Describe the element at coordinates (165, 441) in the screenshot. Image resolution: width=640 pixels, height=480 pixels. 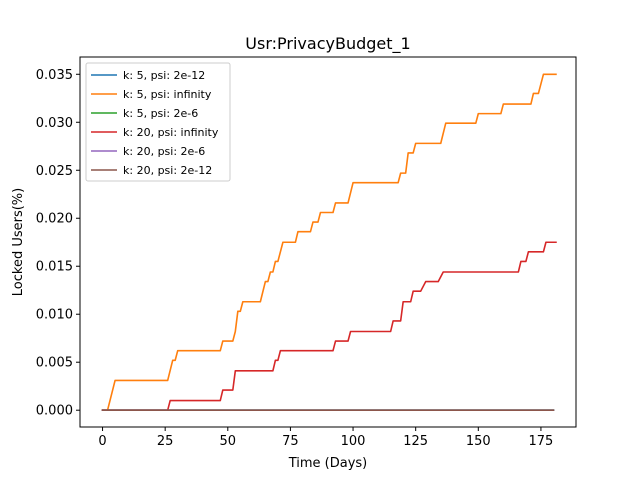
I see `x-tick-label: 25` at that location.